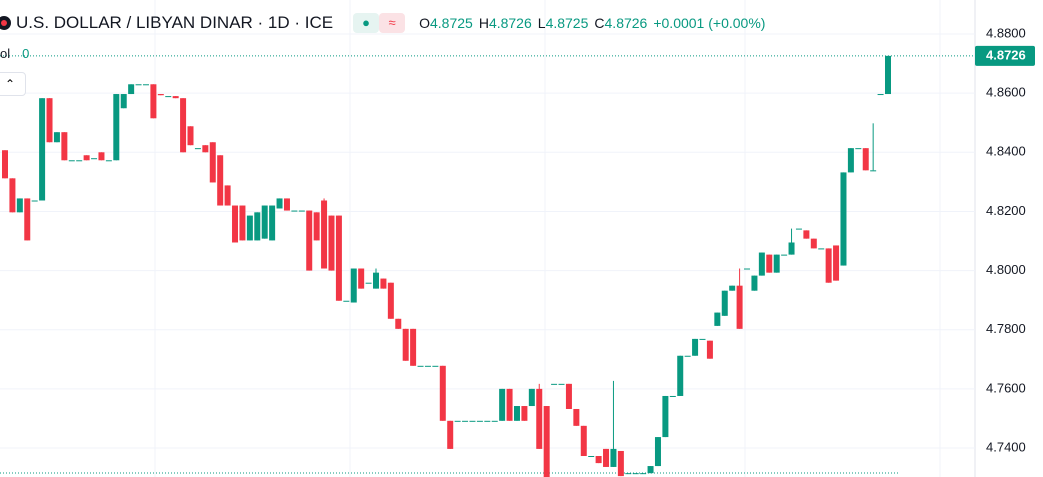 The height and width of the screenshot is (477, 1043). Describe the element at coordinates (483, 23) in the screenshot. I see `ohlc-label: H` at that location.